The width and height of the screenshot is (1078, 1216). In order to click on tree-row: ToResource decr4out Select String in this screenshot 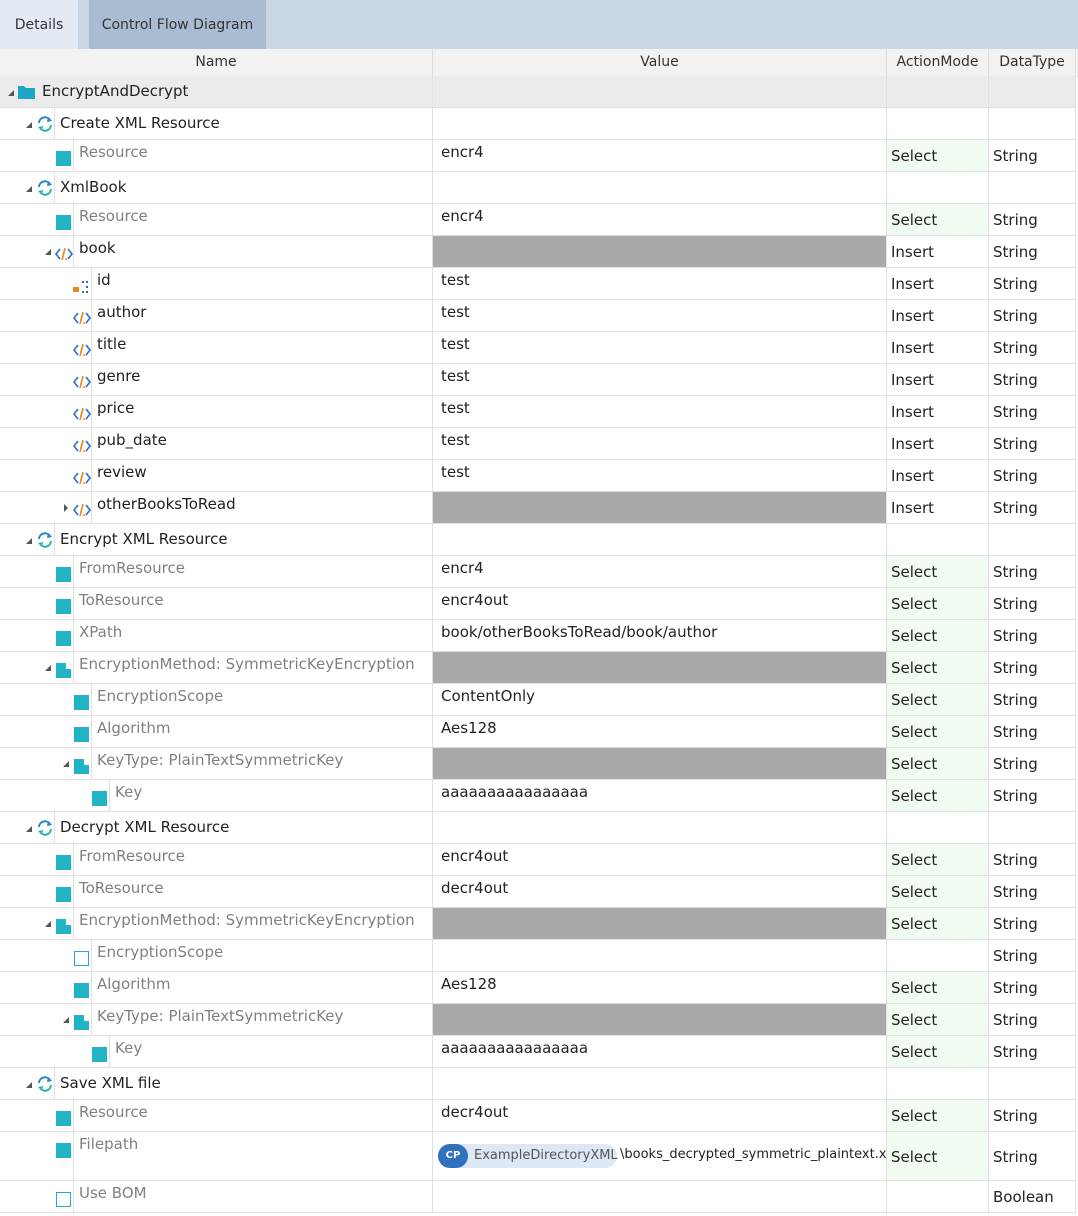, I will do `click(538, 892)`.